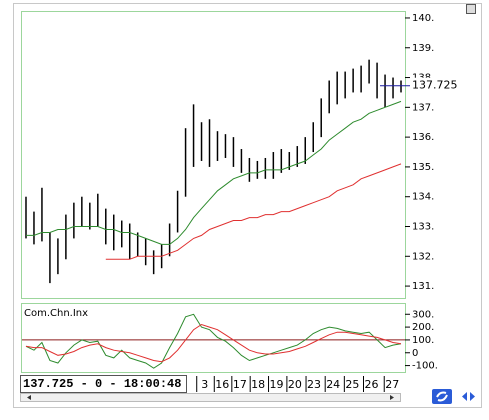  I want to click on y-tick-label: 136., so click(423, 137).